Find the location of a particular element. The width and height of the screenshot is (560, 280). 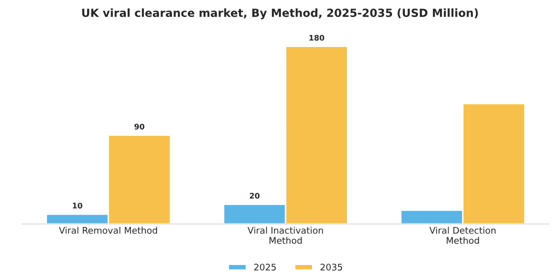

x-tick-label: Viral Removal Method is located at coordinates (108, 230).